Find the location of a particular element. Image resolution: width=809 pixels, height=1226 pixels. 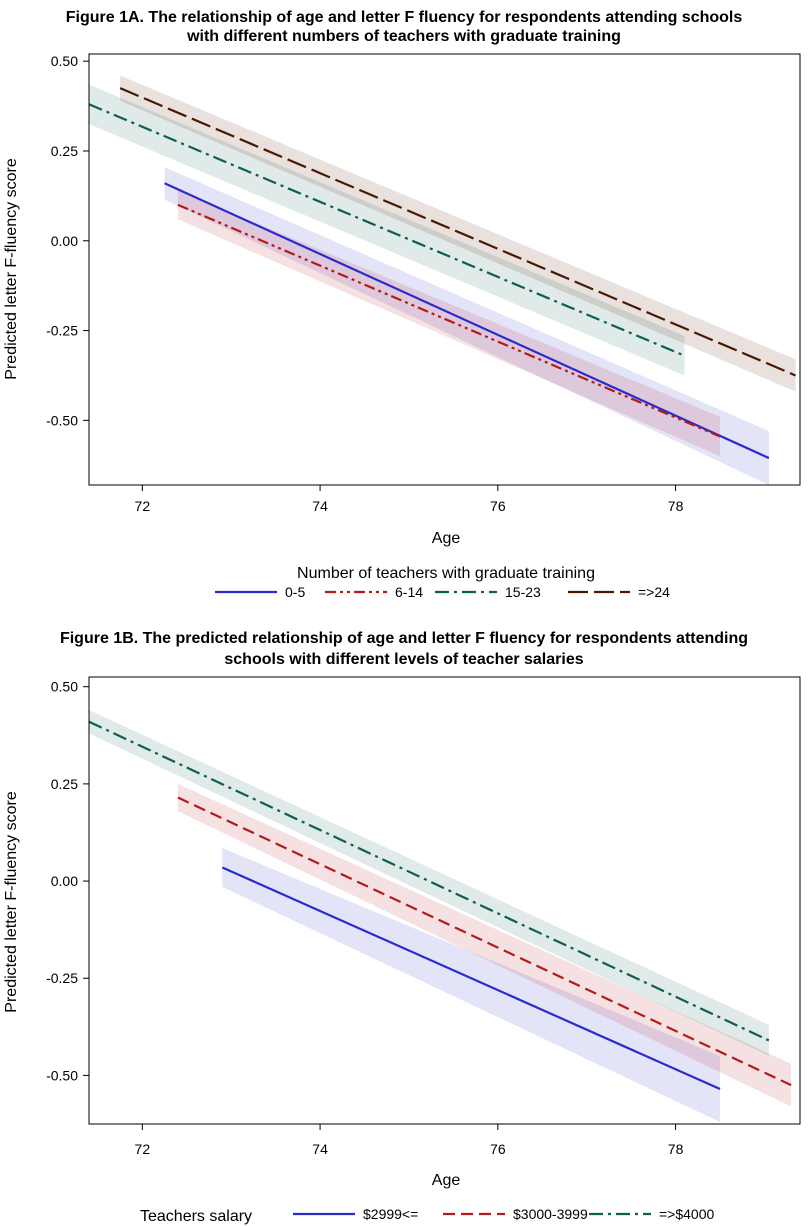

chart-1a-y-tick-label-0: 0.50 is located at coordinates (64, 61).